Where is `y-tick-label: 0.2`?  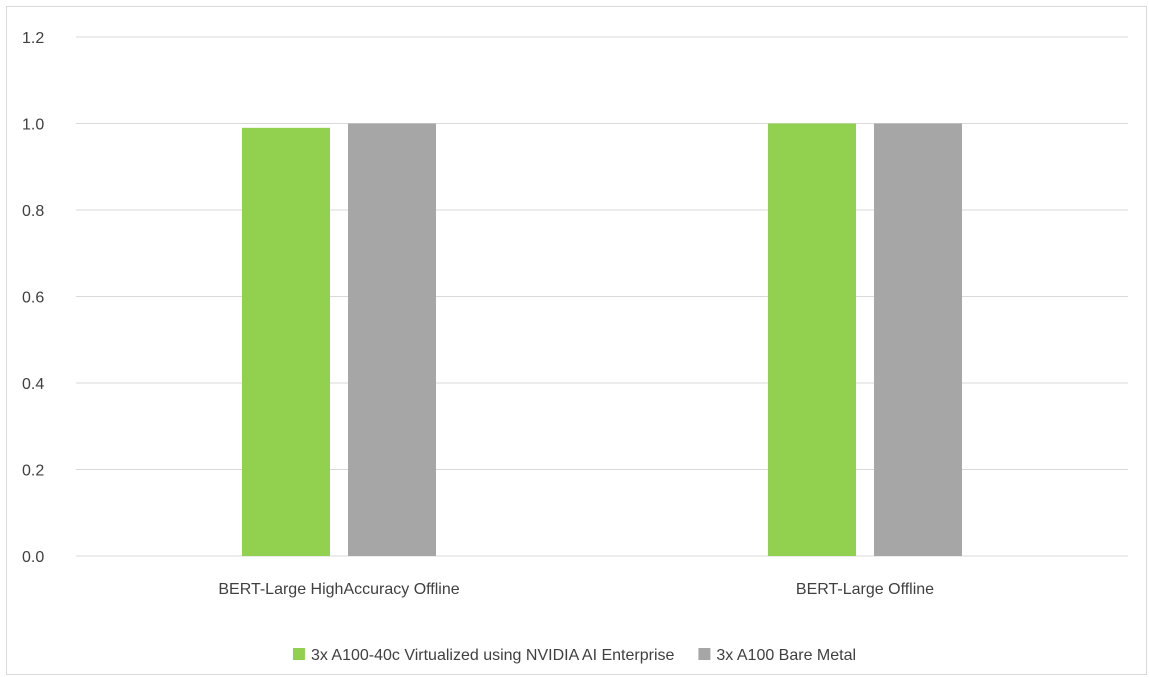 y-tick-label: 0.2 is located at coordinates (33, 471).